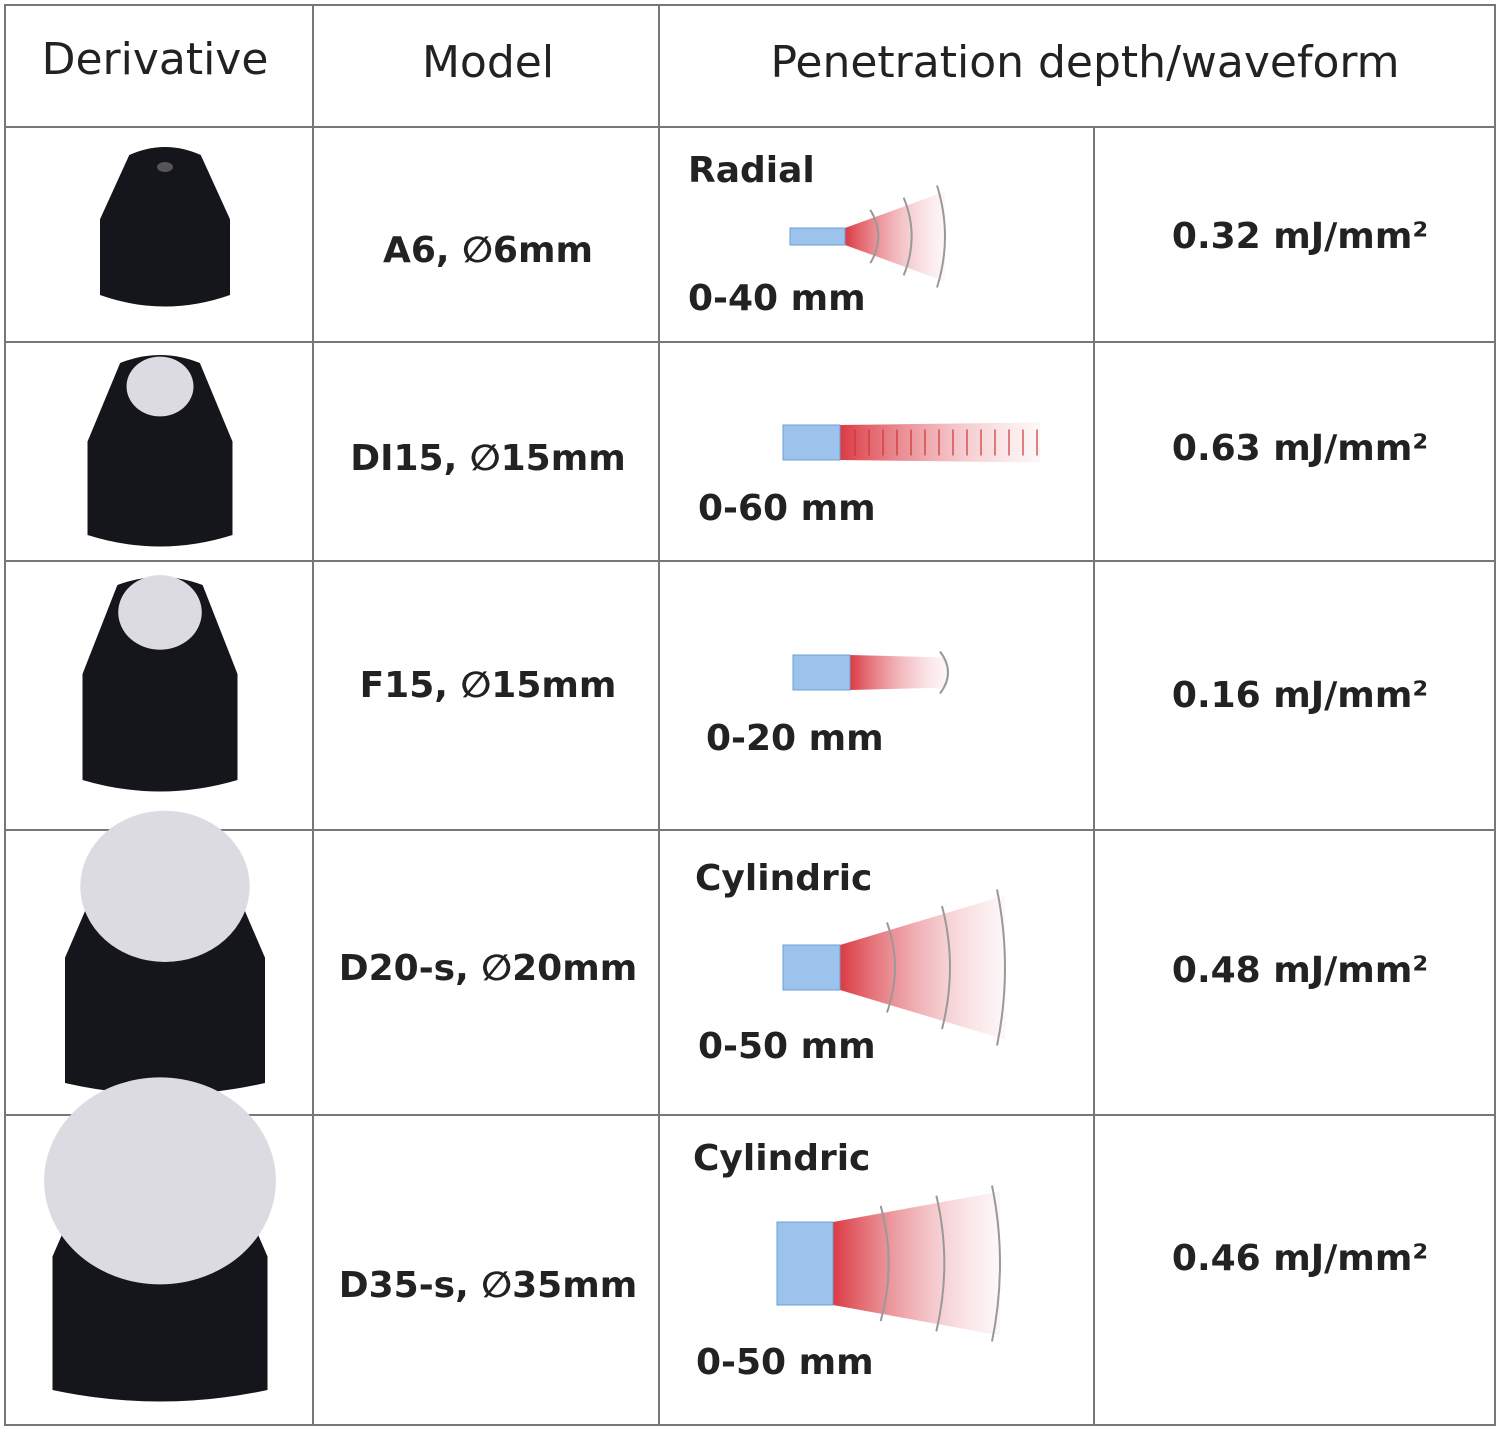 The width and height of the screenshot is (1500, 1434). I want to click on energy: 0.32 mJ/mm², so click(1300, 236).